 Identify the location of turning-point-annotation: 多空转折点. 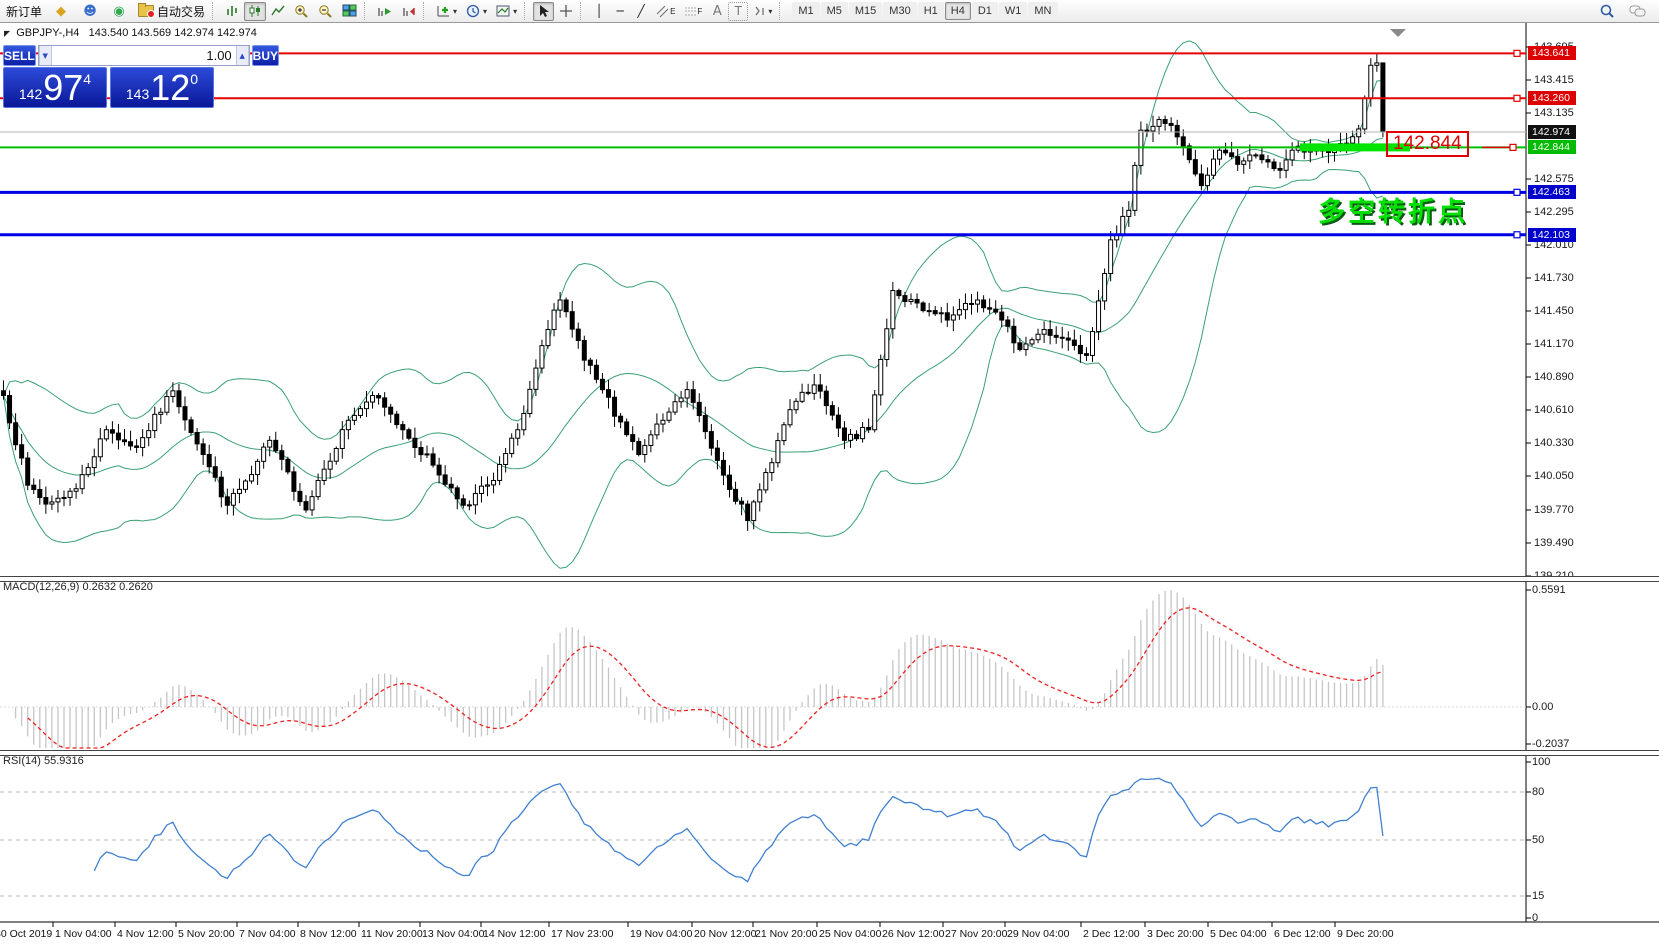
(1393, 212).